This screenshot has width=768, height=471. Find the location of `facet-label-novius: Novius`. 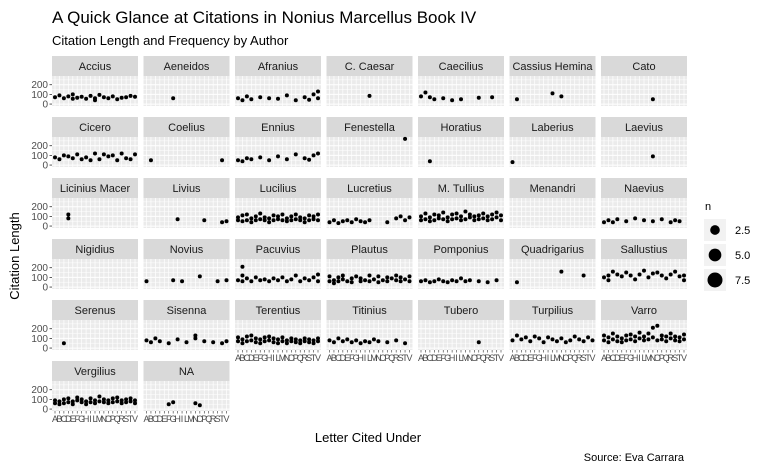

facet-label-novius: Novius is located at coordinates (187, 250).